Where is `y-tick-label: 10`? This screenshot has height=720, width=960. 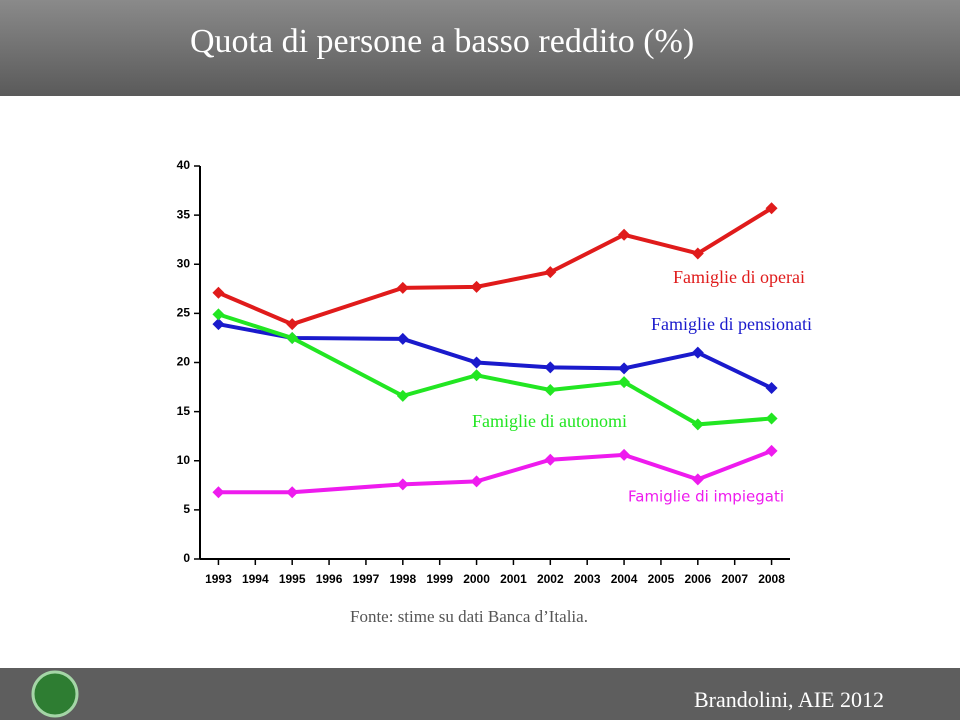
y-tick-label: 10 is located at coordinates (184, 460).